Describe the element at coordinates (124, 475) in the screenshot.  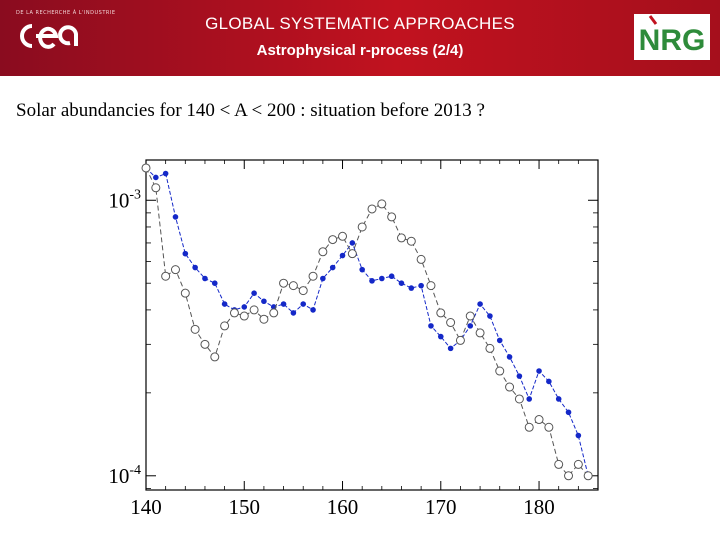
I see `y-tick-label: 10-4` at that location.